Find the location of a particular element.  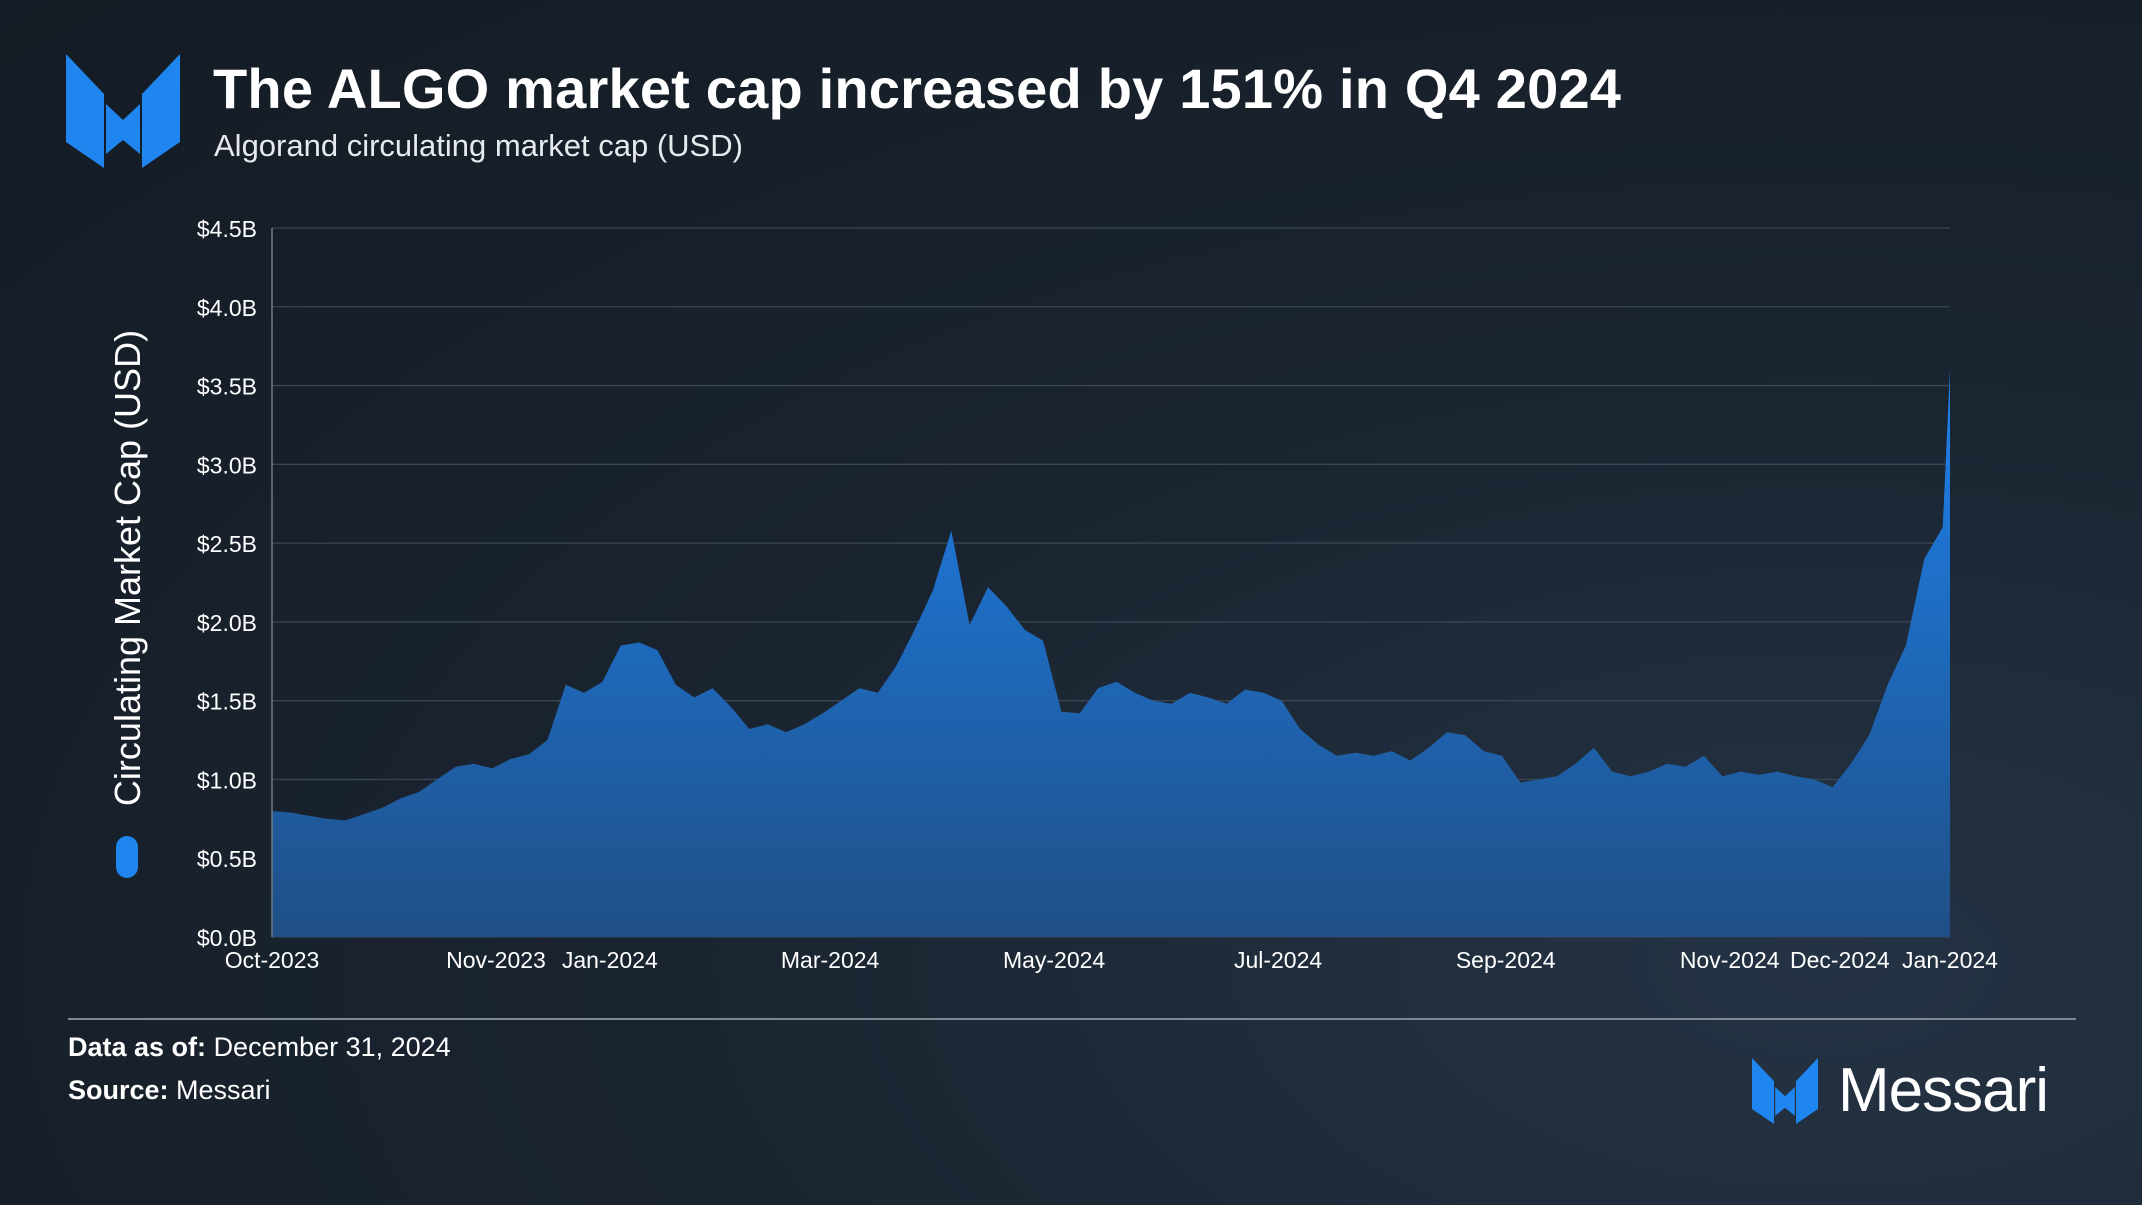

y-tick-label: $1.0B is located at coordinates (227, 780).